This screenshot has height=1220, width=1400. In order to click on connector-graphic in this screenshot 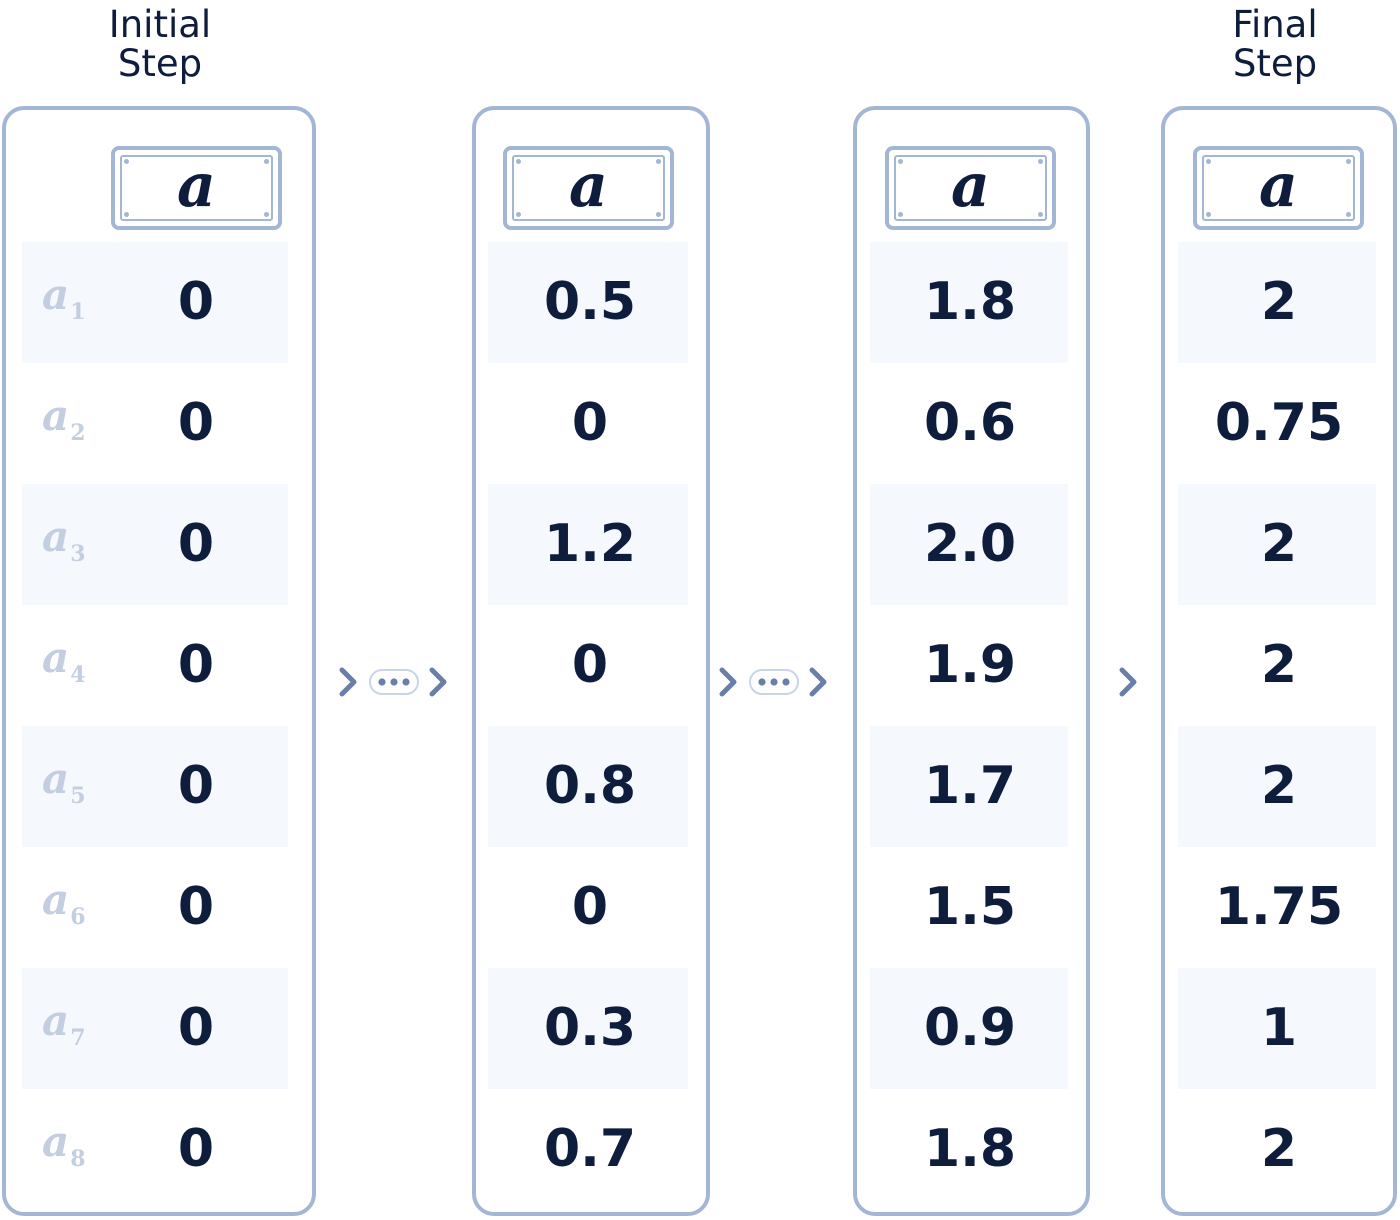, I will do `click(1128, 682)`.